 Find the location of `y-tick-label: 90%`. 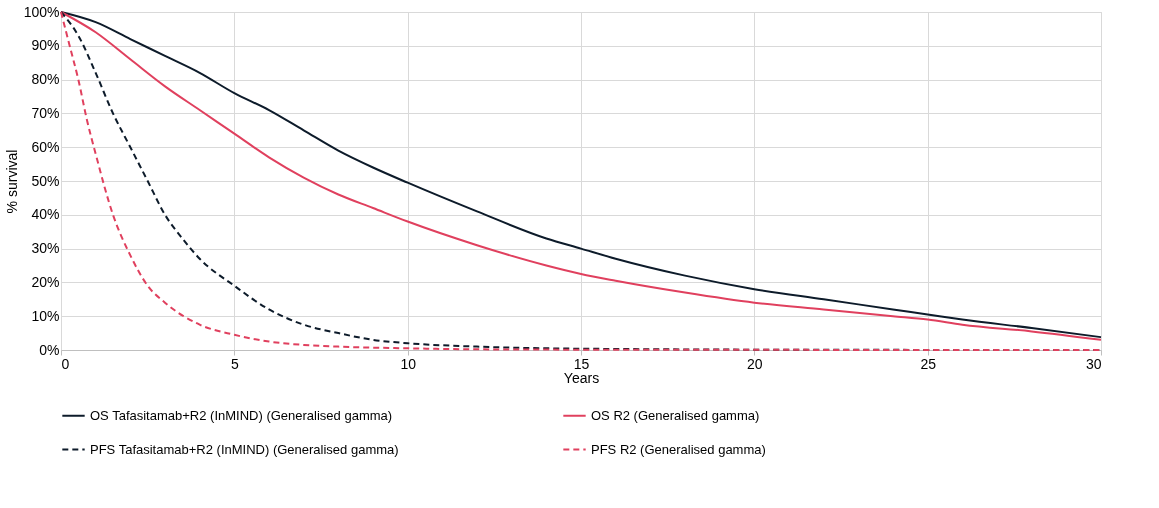

y-tick-label: 90% is located at coordinates (45, 45).